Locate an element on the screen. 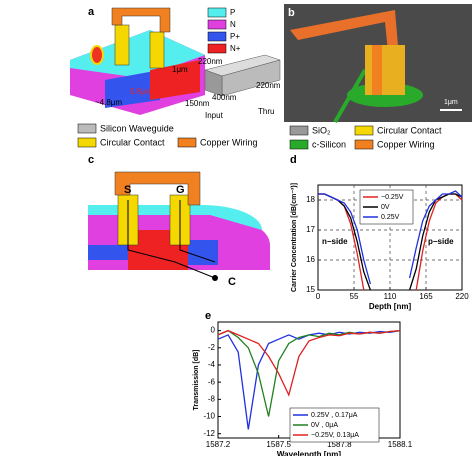 The width and height of the screenshot is (474, 456). dimension: ~4.8μm is located at coordinates (108, 102).